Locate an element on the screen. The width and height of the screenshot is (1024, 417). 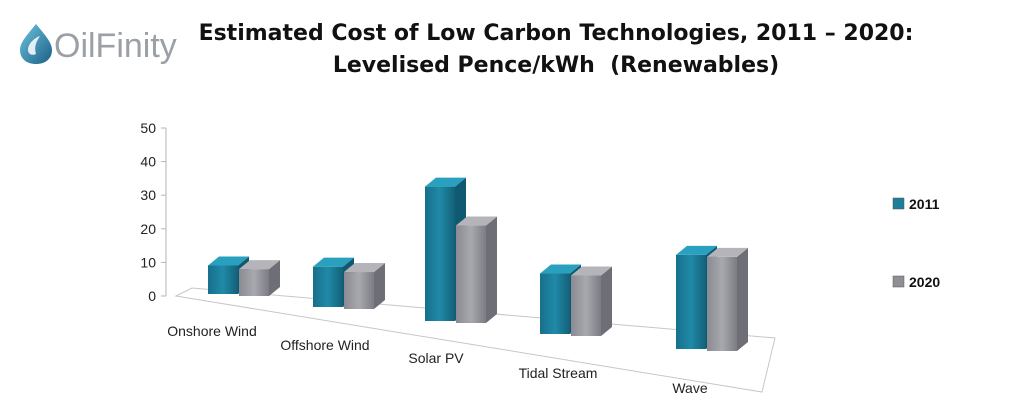
bar-2020-onshore-wind is located at coordinates (259, 278).